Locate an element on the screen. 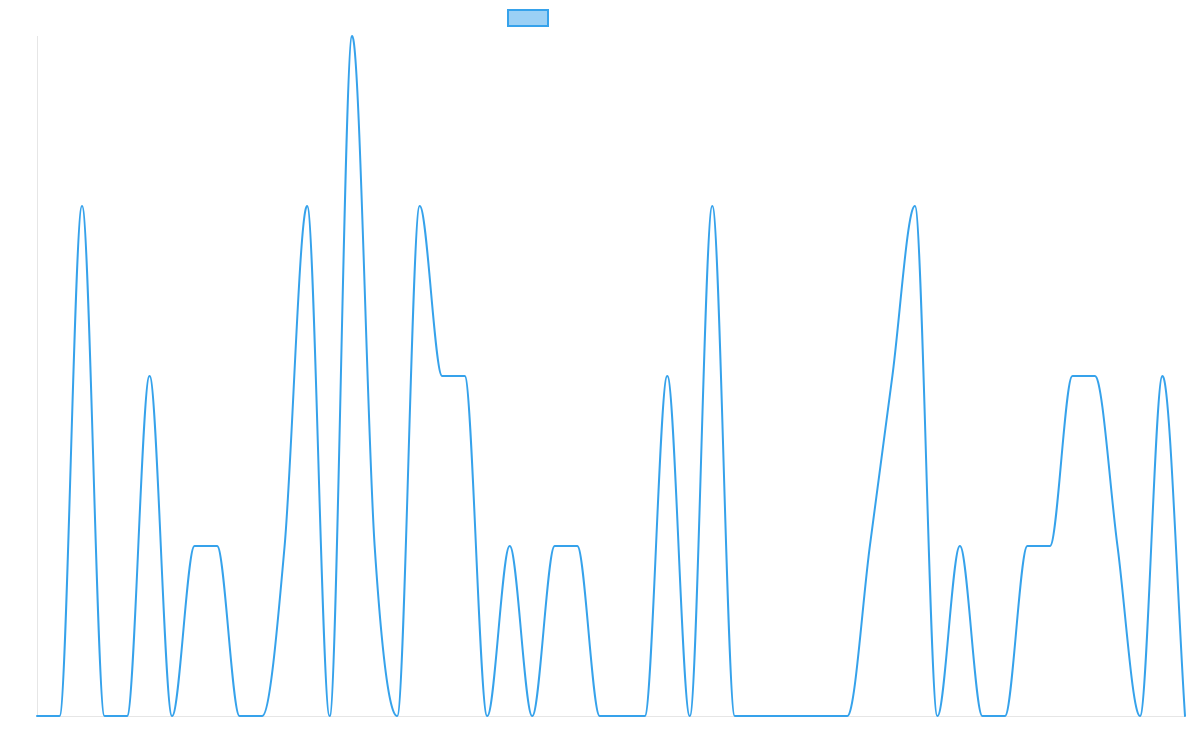 This screenshot has height=750, width=1200. legend is located at coordinates (528, 18).